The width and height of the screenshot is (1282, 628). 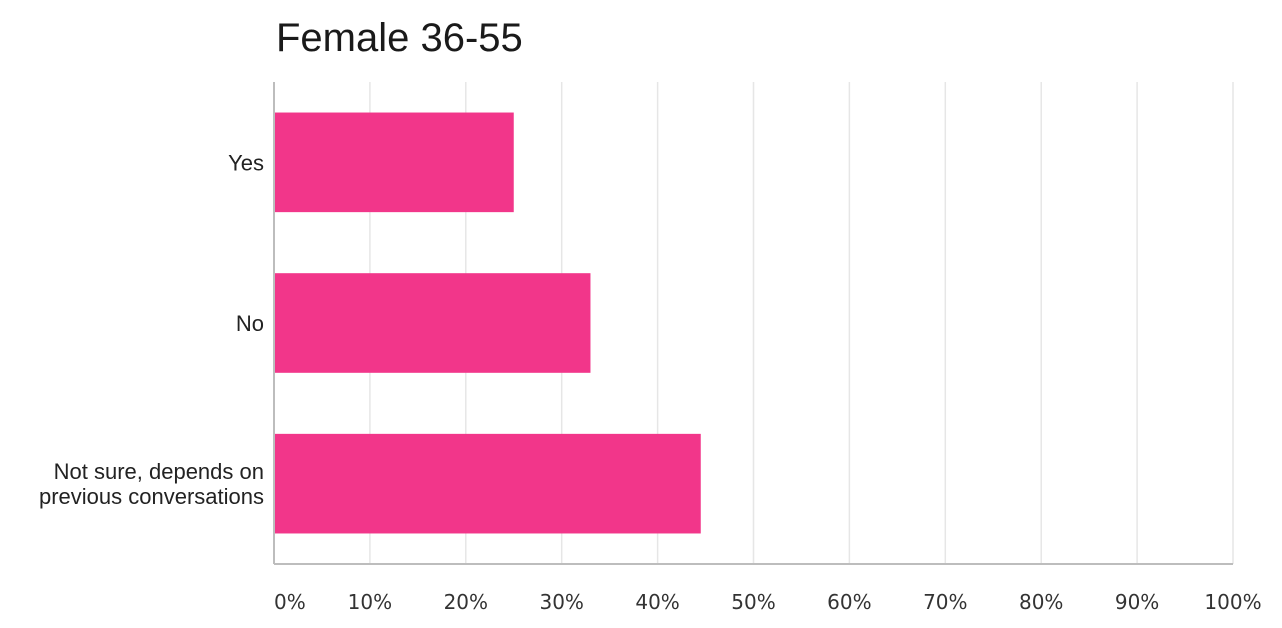 What do you see at coordinates (250, 323) in the screenshot?
I see `category-label: No` at bounding box center [250, 323].